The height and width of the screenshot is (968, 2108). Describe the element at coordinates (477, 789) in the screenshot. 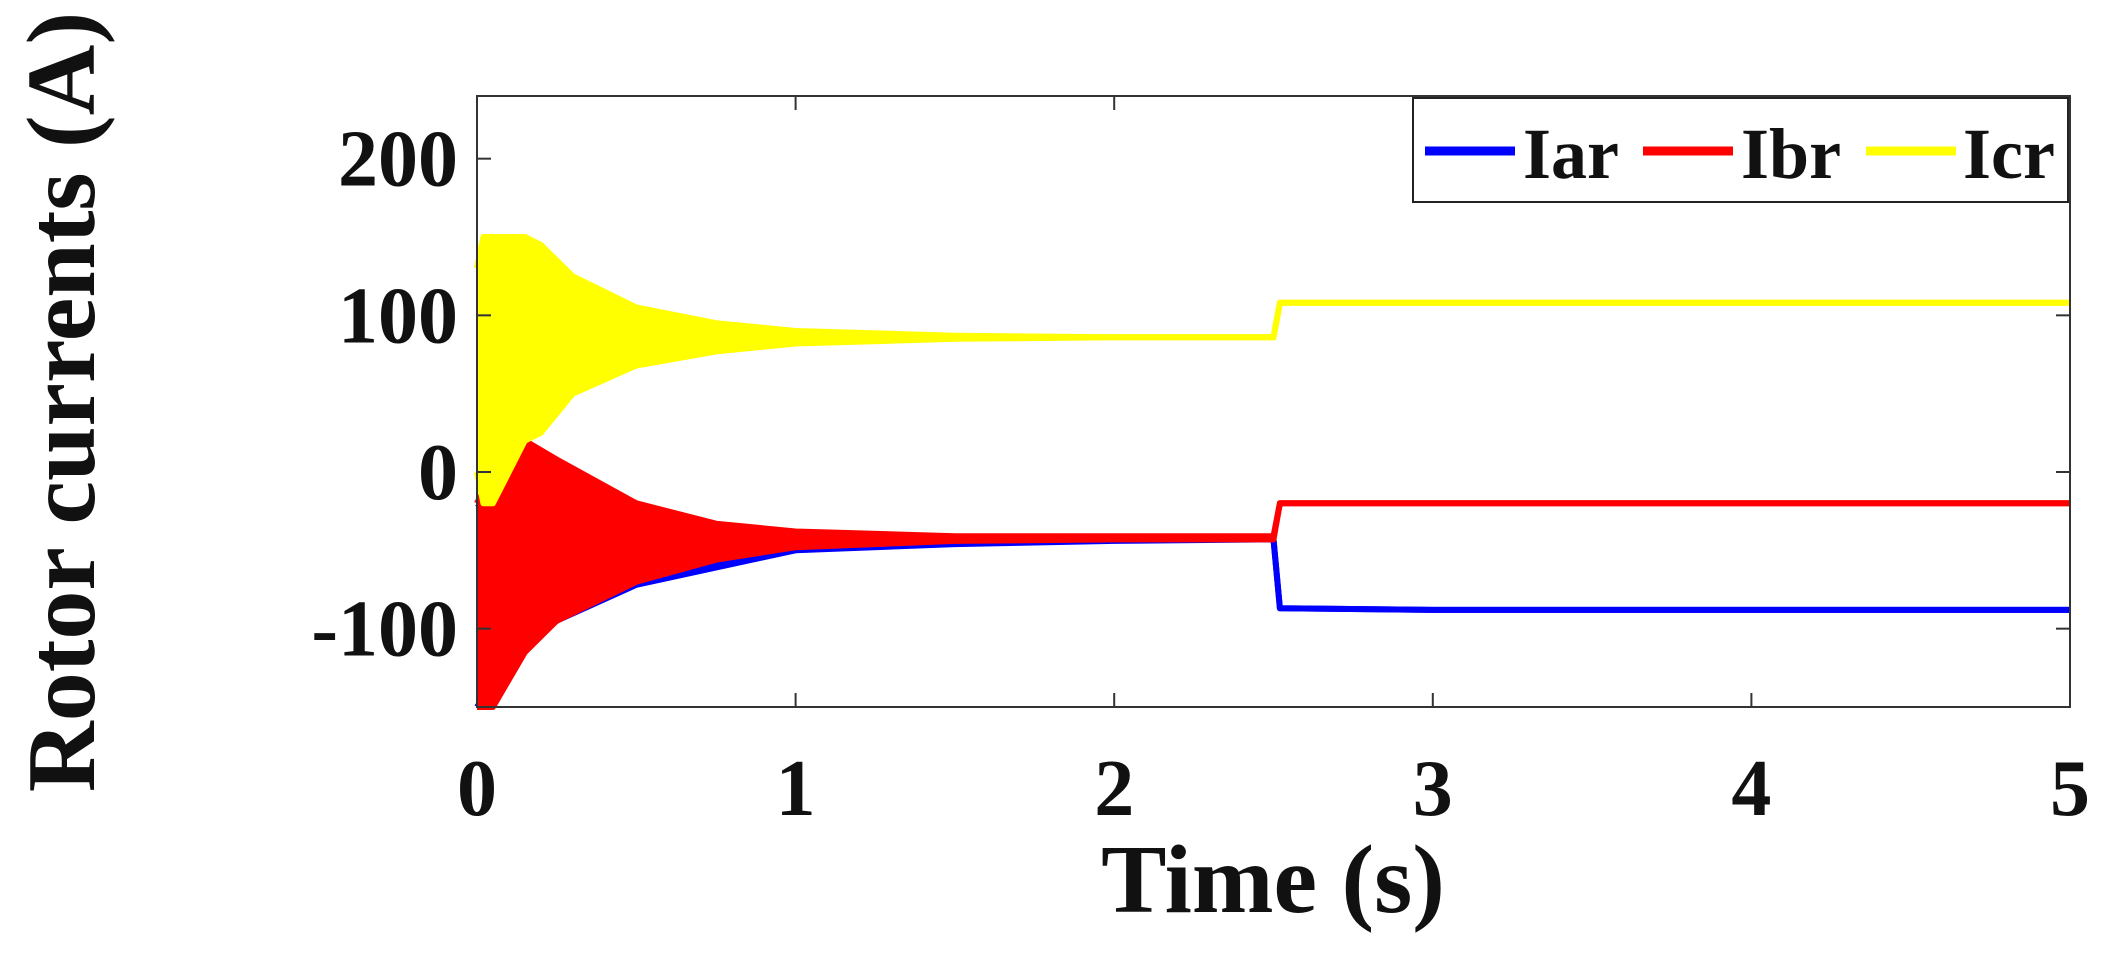

I see `x-tick-label: 0` at that location.